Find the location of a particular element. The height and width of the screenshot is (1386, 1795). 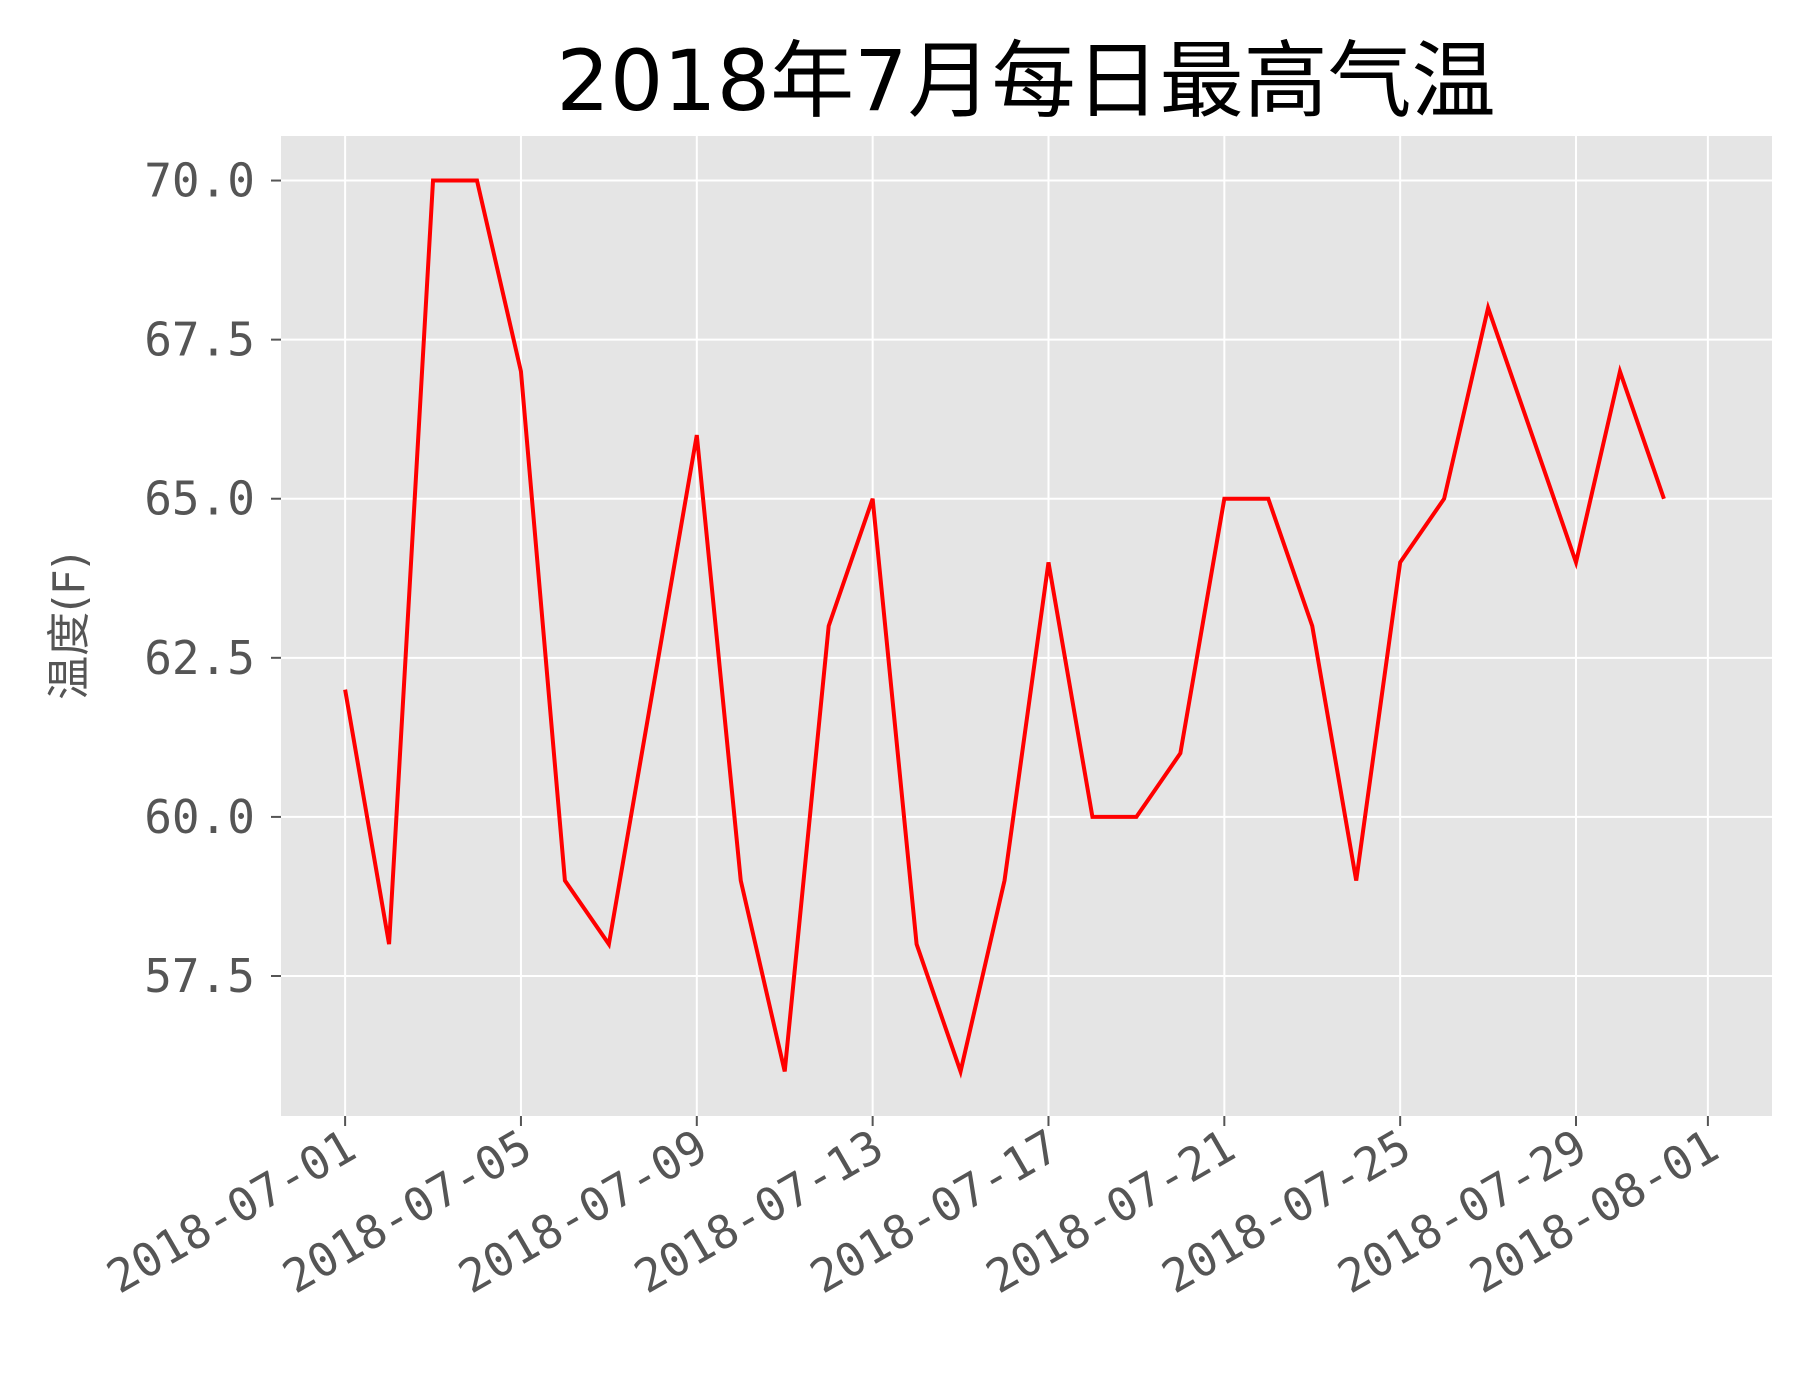

chart-title: 2018年7月每日最高气温 is located at coordinates (1025, 81).